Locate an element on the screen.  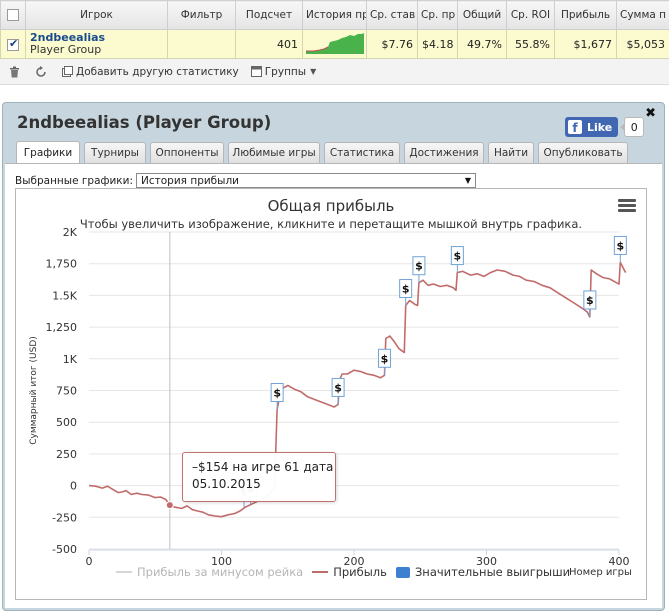
groups-label: Группы is located at coordinates (285, 71).